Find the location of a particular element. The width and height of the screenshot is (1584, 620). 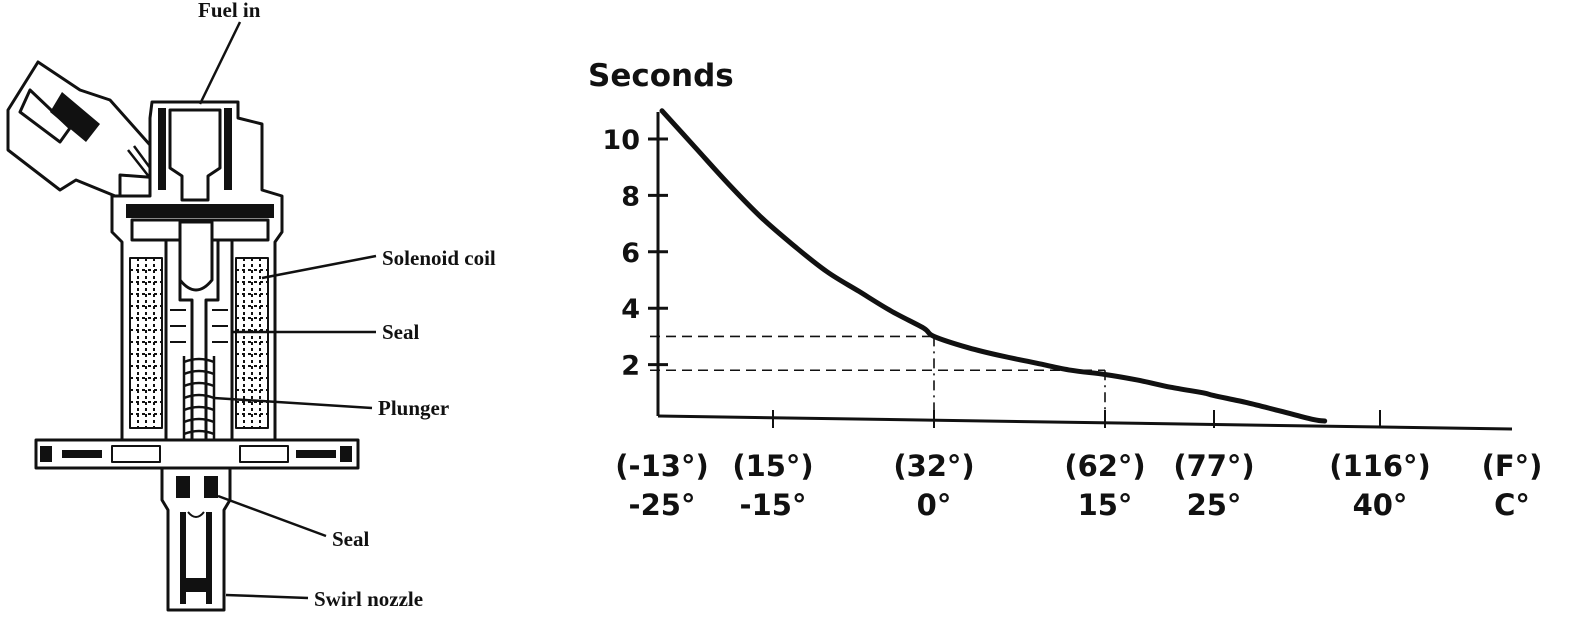

x-tick-label-celsius: 25° is located at coordinates (1214, 505).